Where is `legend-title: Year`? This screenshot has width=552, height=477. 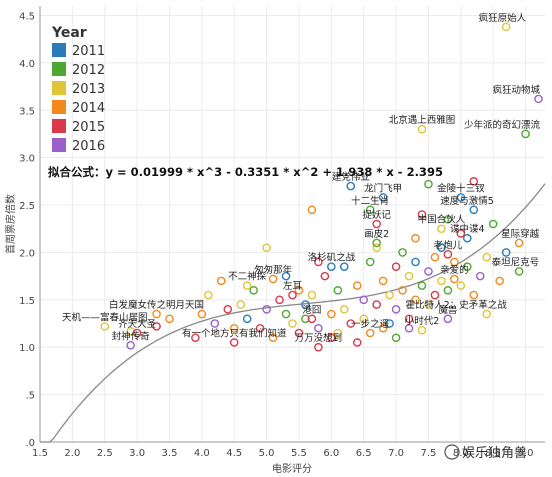 legend-title: Year is located at coordinates (69, 33).